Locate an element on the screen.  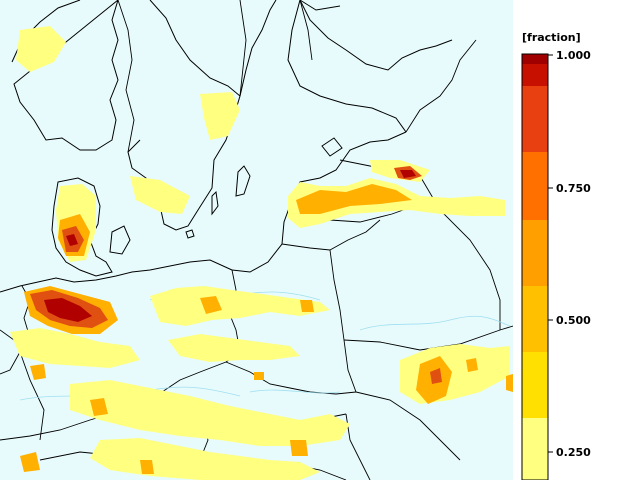
field-area-sweden is located at coordinates (220, 116).